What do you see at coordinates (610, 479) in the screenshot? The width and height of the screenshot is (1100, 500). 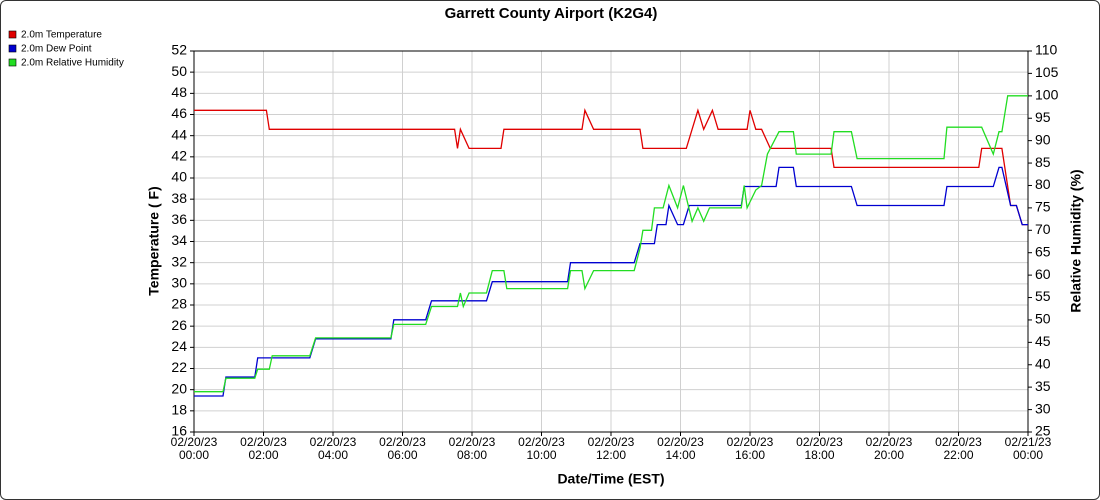 I see `x-axis-label: Date/Time (EST)` at bounding box center [610, 479].